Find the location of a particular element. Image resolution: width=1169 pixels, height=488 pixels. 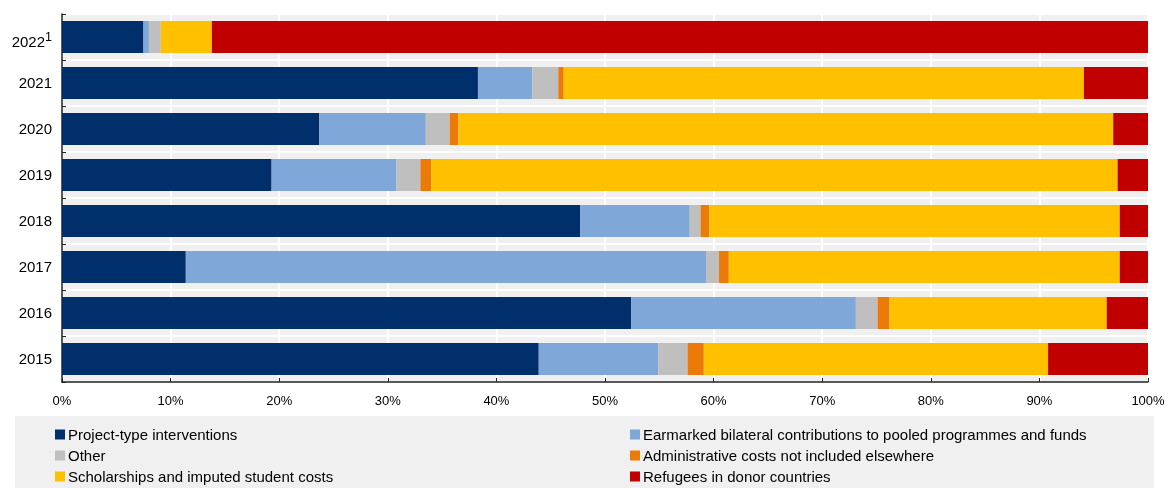

legend-label: Other is located at coordinates (87, 455).